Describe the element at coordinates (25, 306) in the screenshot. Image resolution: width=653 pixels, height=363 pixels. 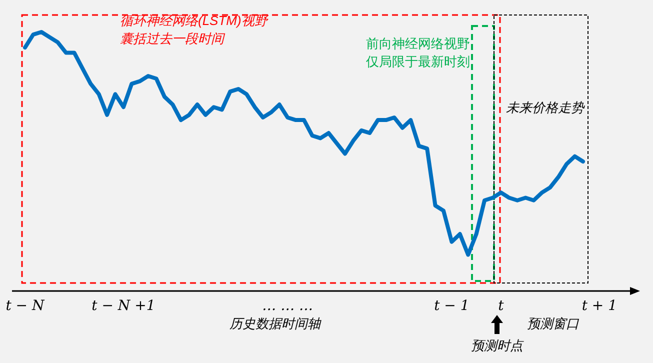
I see `x-tick-label: t − N` at that location.